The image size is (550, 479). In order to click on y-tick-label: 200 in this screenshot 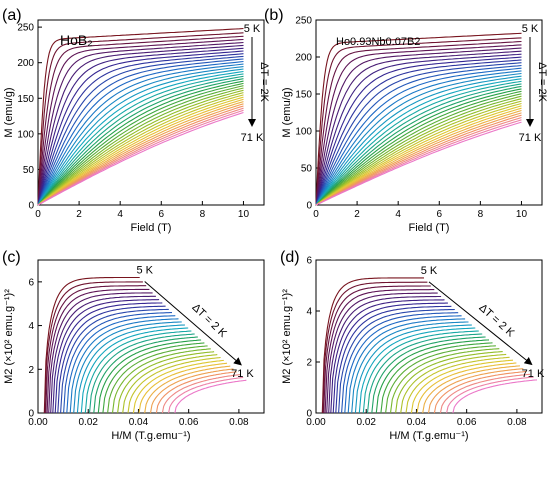, I will do `click(303, 58)`.